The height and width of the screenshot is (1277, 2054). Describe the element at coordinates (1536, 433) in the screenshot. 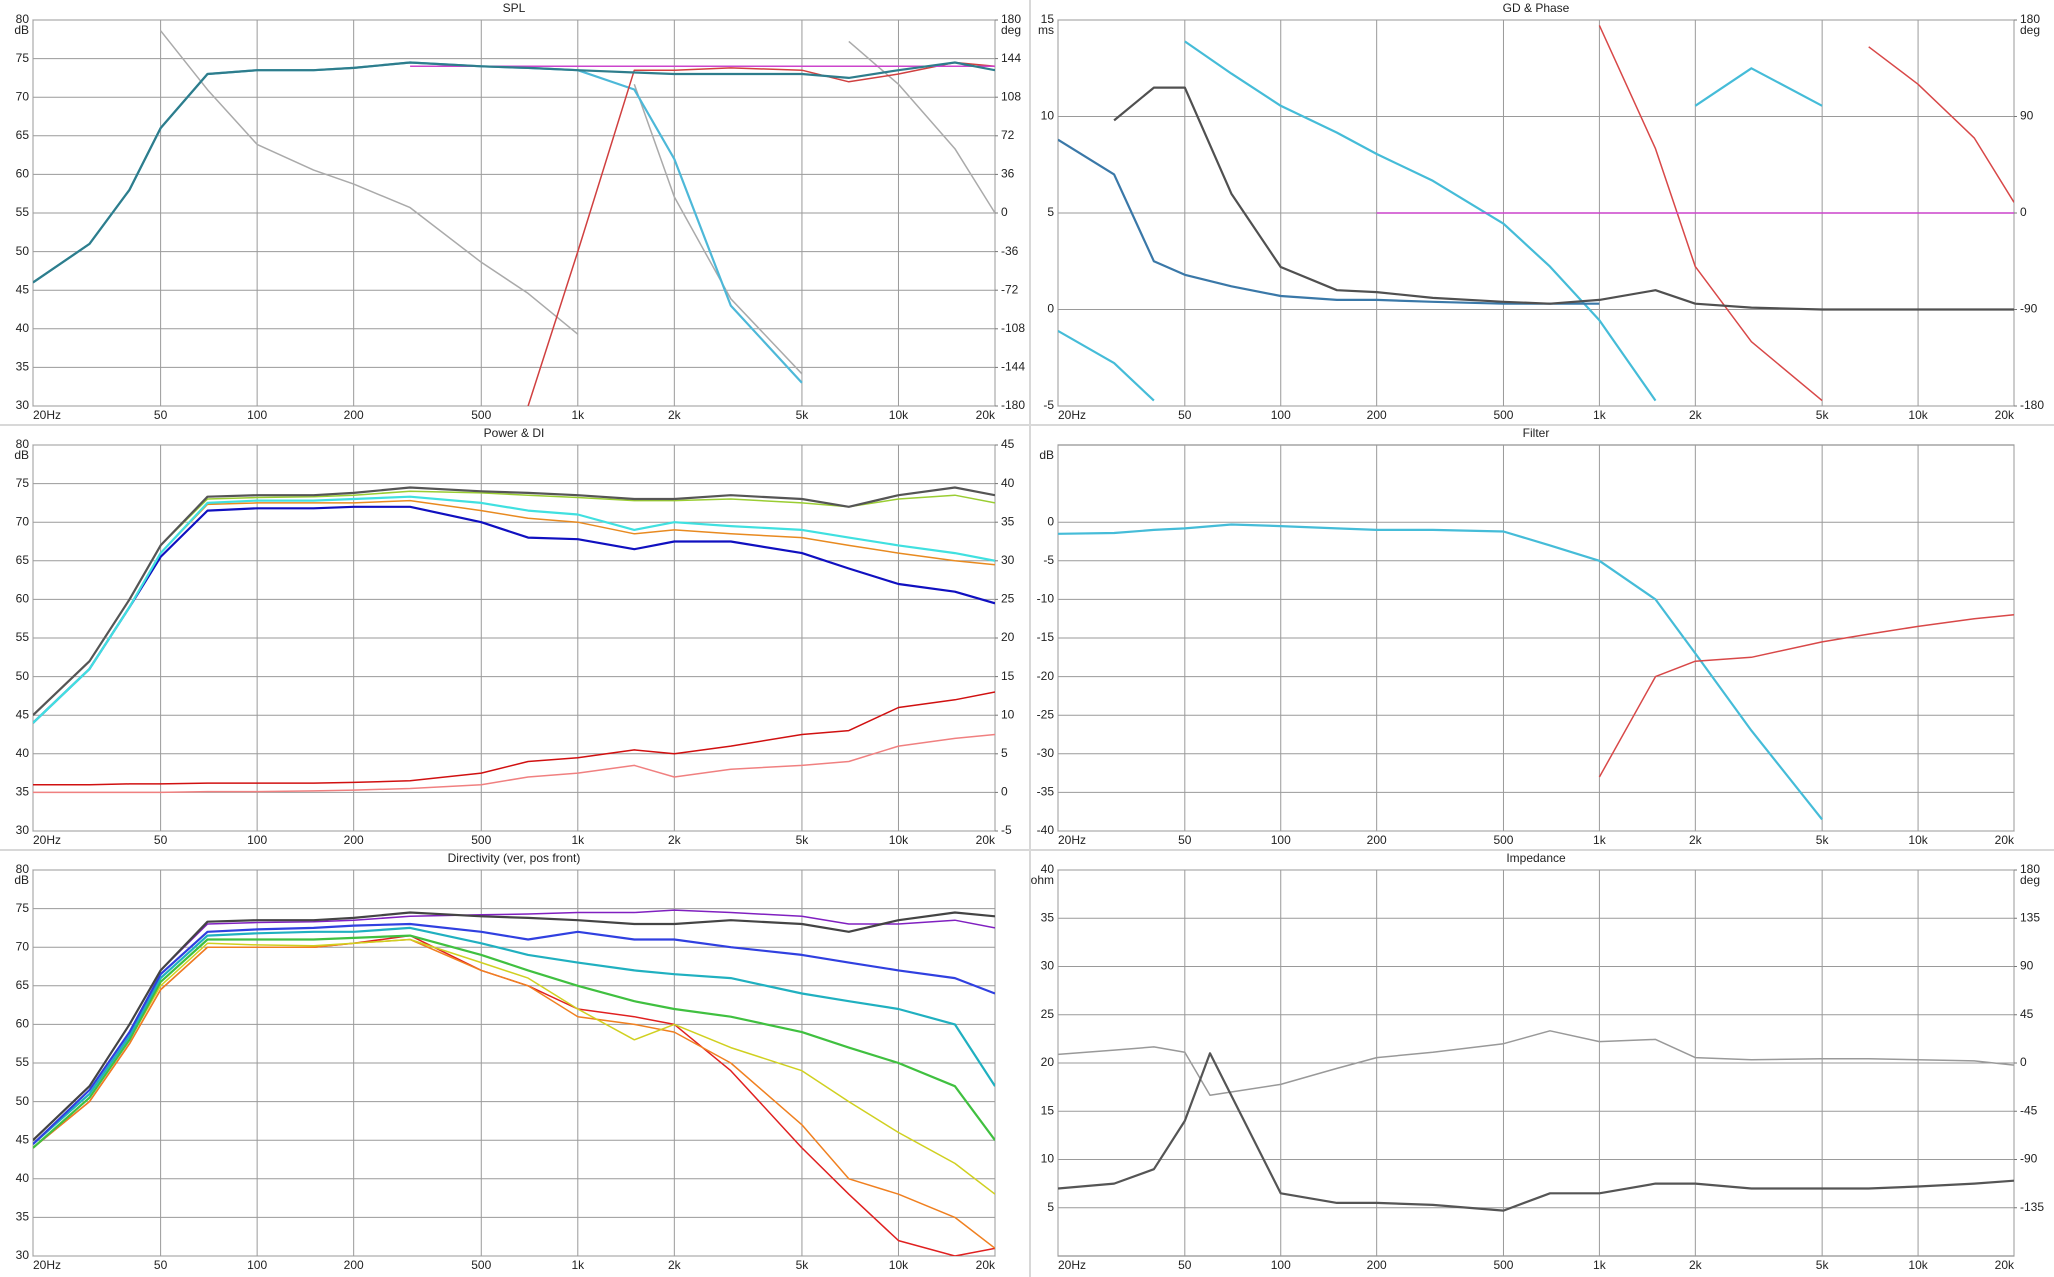

I see `chart-title: Filter` at that location.